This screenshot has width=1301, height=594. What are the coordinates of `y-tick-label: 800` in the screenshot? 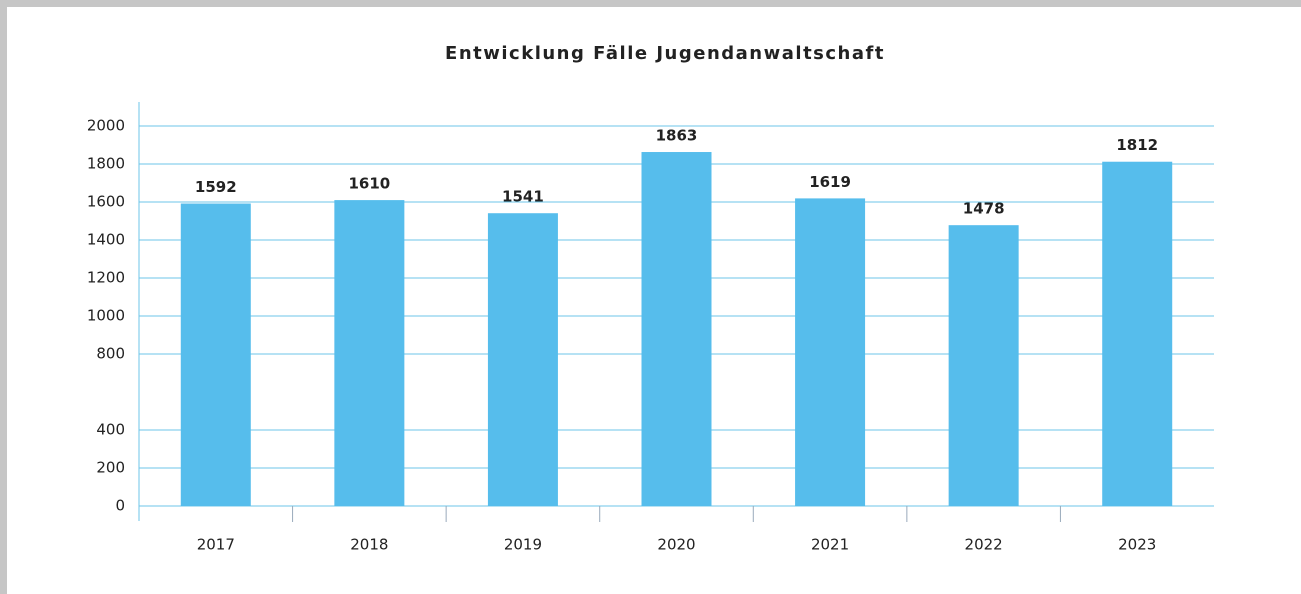 It's located at (110, 354).